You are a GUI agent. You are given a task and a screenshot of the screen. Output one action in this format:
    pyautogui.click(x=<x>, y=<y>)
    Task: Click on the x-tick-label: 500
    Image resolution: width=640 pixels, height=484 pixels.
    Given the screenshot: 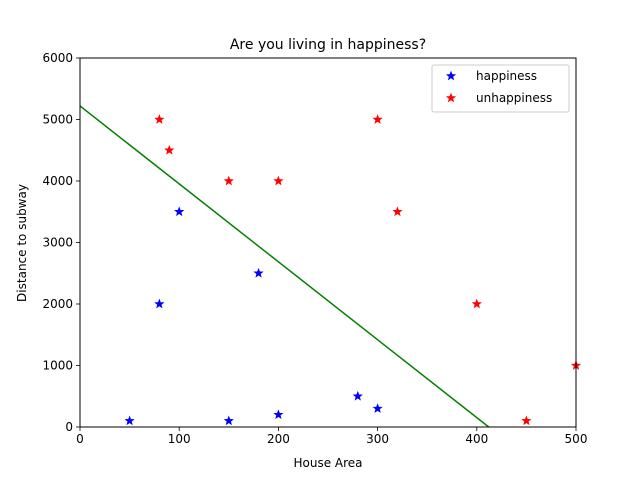 What is the action you would take?
    pyautogui.click(x=576, y=439)
    